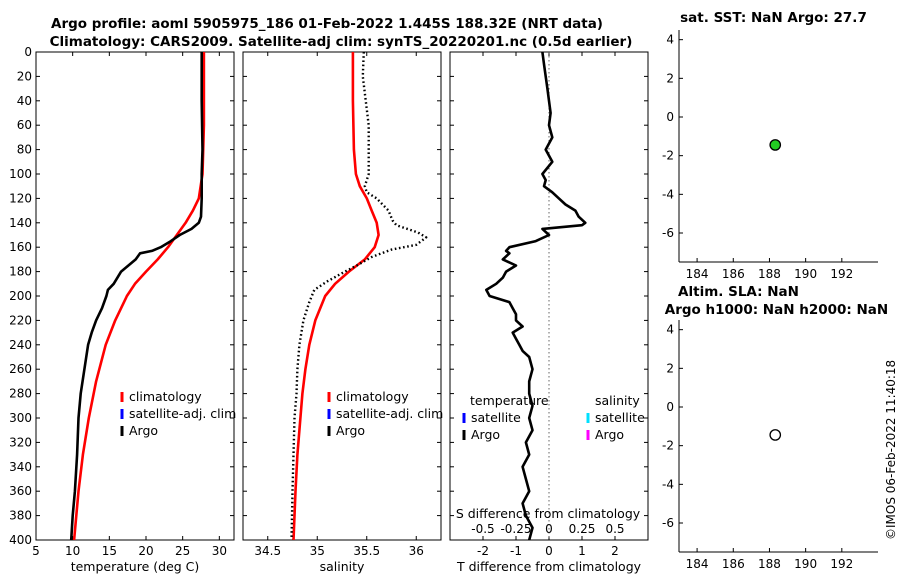  Describe the element at coordinates (668, 233) in the screenshot. I see `sst-ytick-label: -6` at that location.